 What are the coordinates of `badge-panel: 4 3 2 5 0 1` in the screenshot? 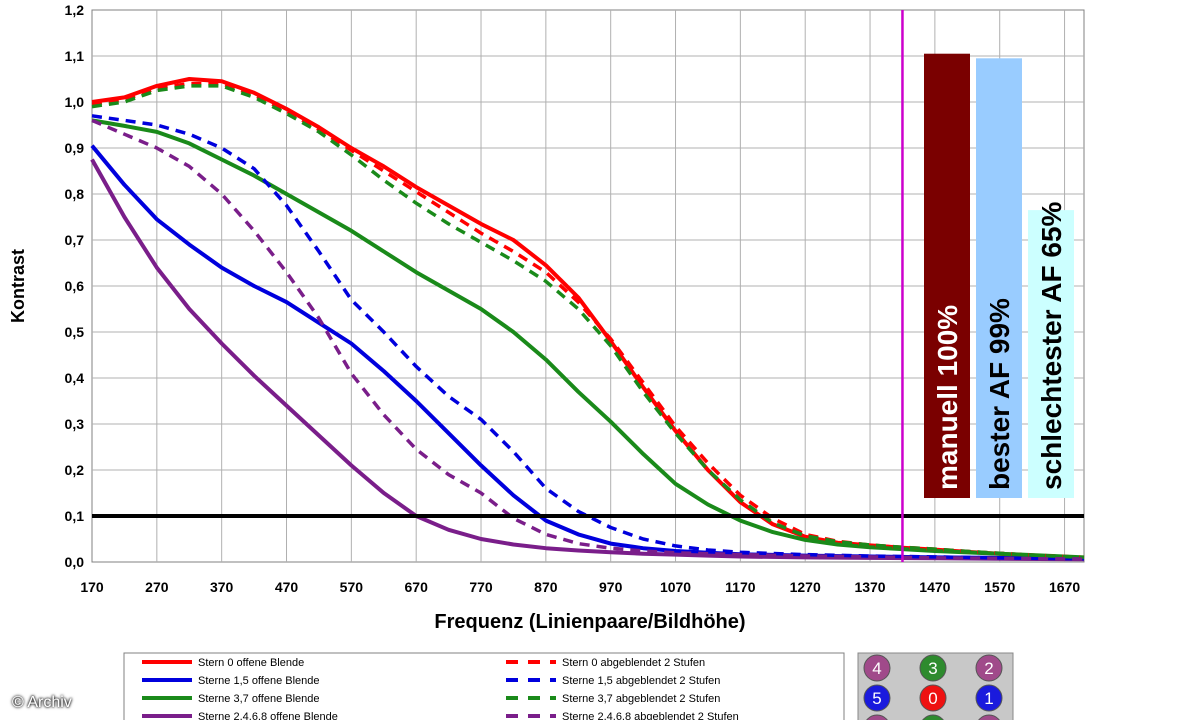 It's located at (935, 686).